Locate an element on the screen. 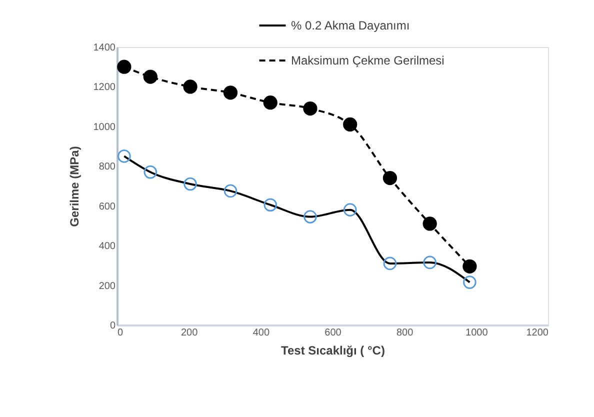 The image size is (594, 417). x-tick-label: 0 is located at coordinates (121, 333).